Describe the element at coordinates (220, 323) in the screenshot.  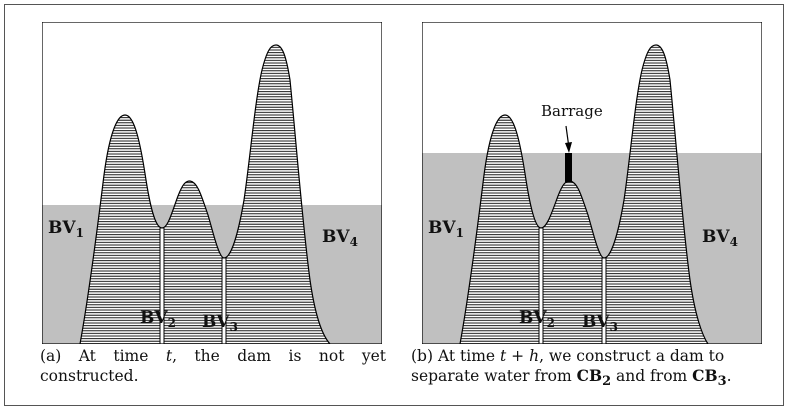
I see `panel-a-label-bv3: BV3` at that location.